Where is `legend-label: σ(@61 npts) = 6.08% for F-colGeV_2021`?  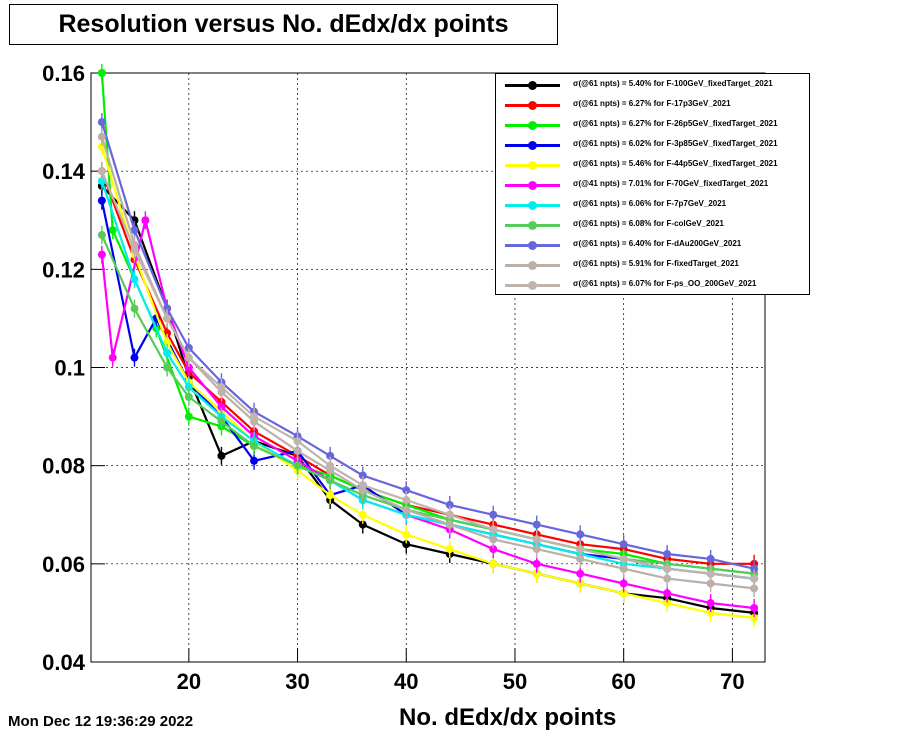
legend-label: σ(@61 npts) = 6.08% for F-colGeV_2021 is located at coordinates (648, 223).